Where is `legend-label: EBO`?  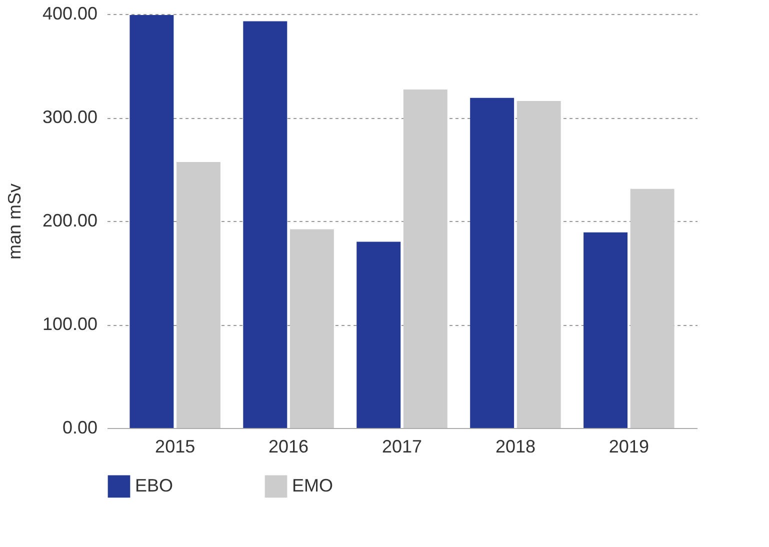
legend-label: EBO is located at coordinates (154, 485).